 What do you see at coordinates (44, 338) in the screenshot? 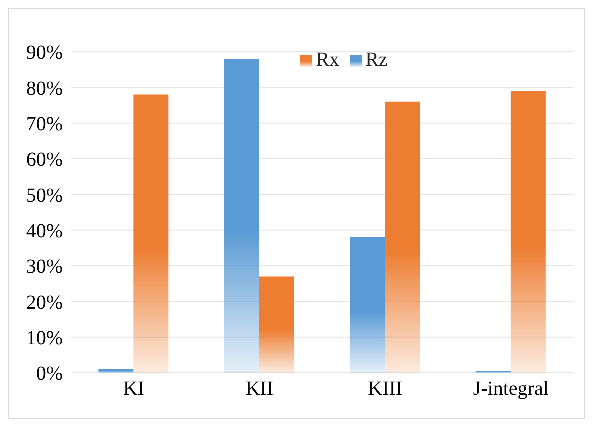
I see `y-tick-label: 10%` at bounding box center [44, 338].